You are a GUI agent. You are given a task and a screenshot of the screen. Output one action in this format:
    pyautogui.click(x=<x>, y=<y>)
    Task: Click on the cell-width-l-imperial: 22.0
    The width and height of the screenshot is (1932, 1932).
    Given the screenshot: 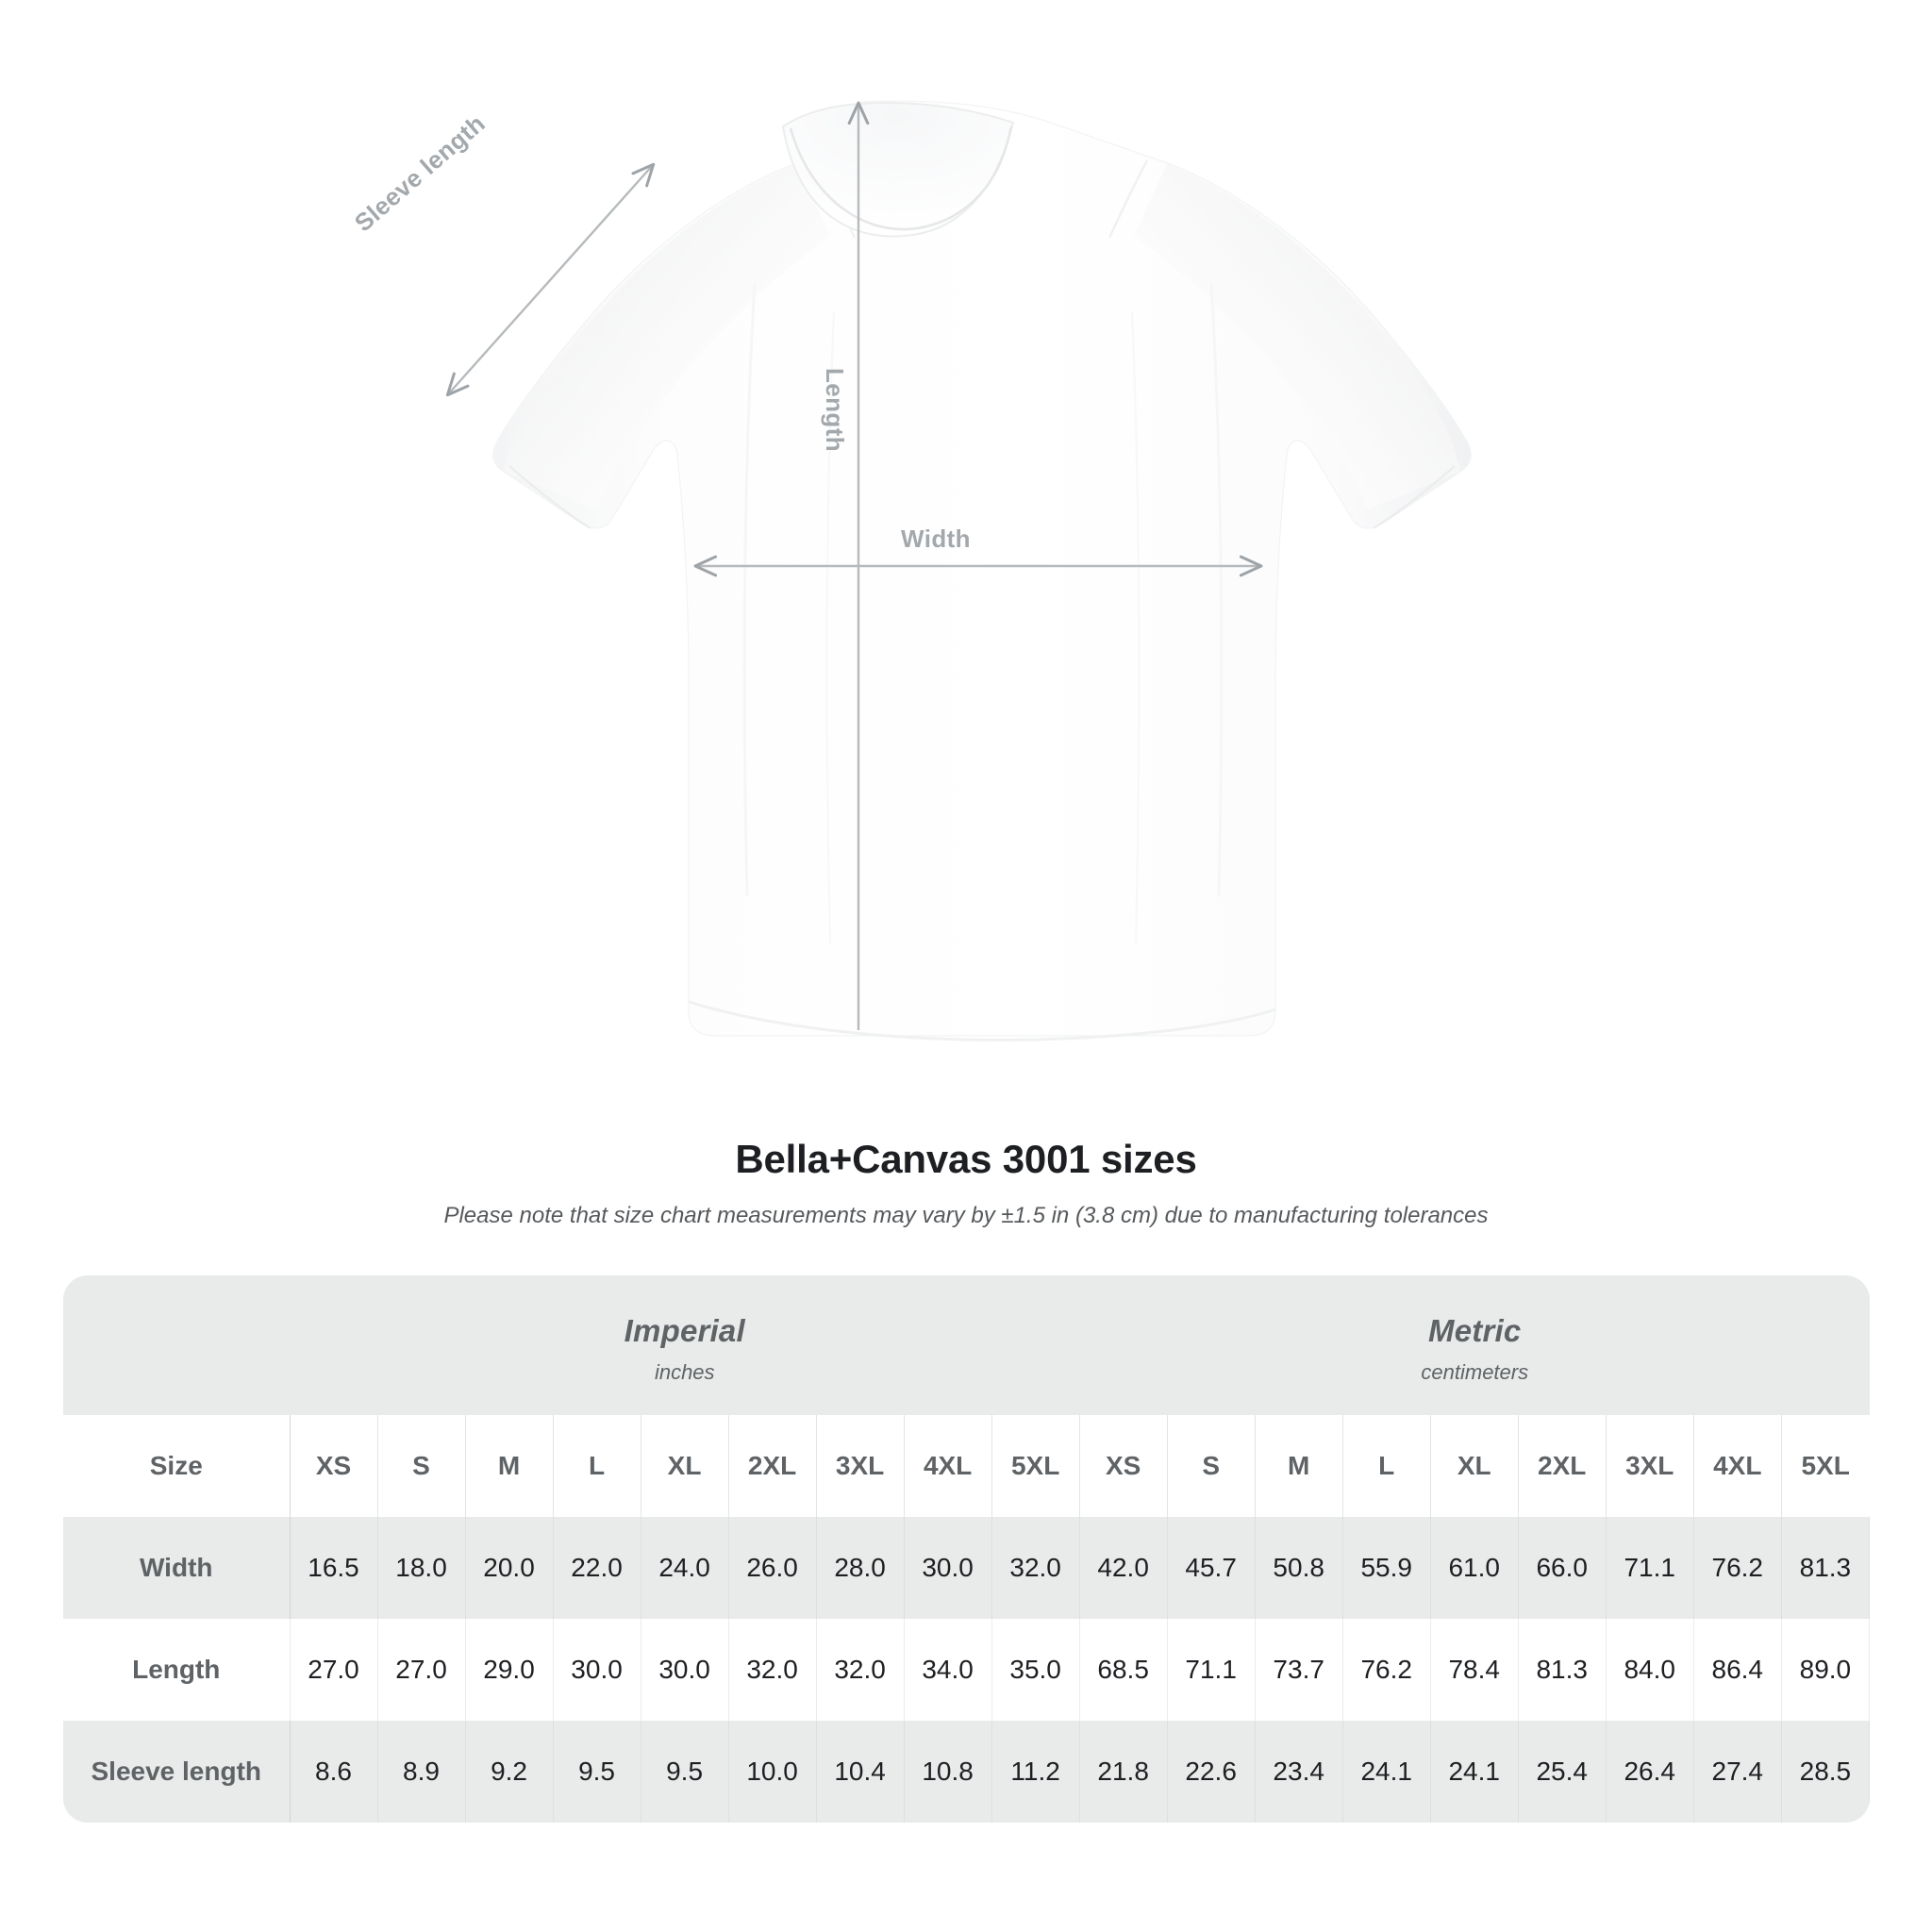 What is the action you would take?
    pyautogui.click(x=597, y=1568)
    